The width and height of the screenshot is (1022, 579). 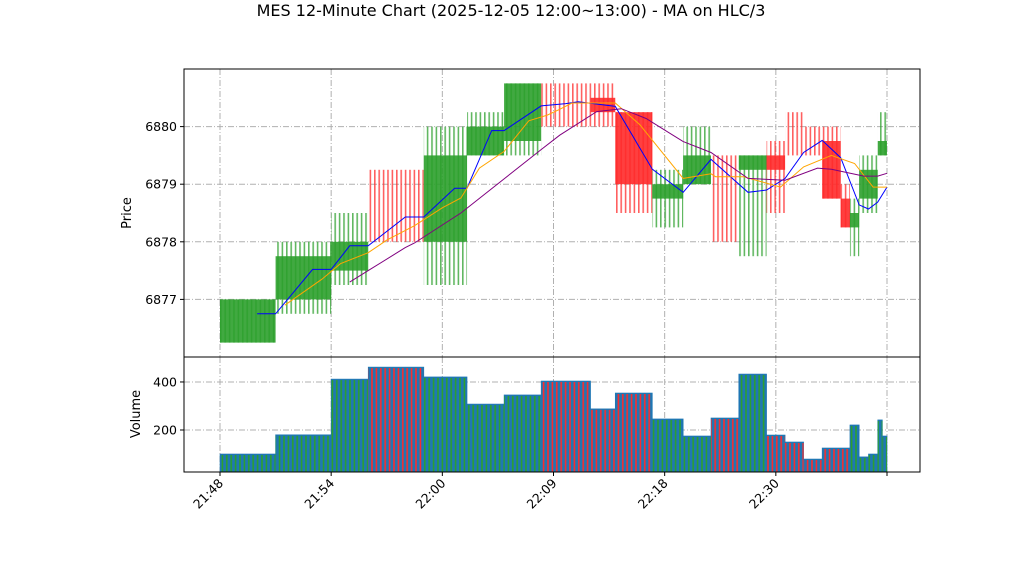 I want to click on volume-tick-label: 400, so click(x=165, y=381).